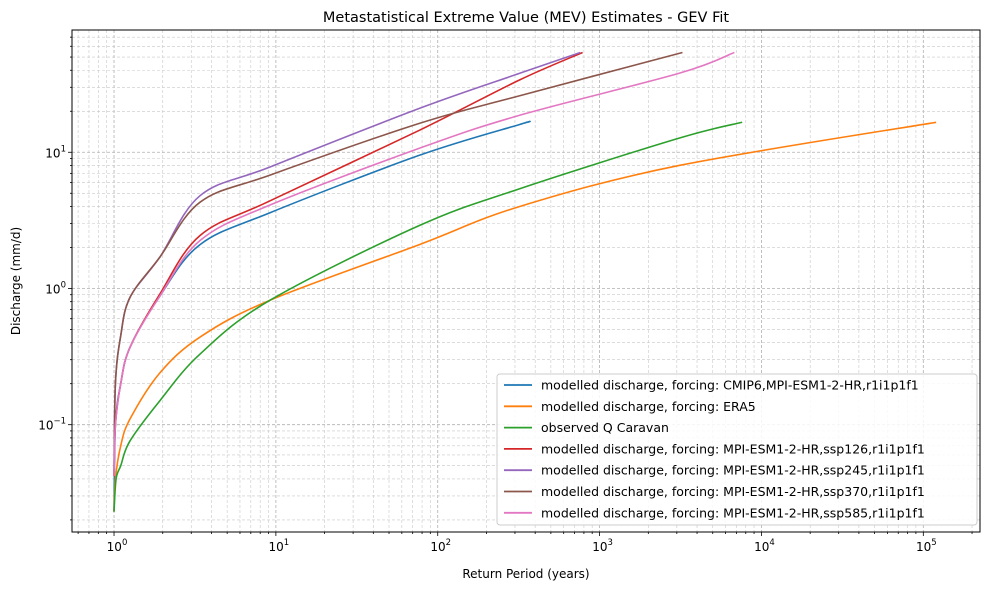  Describe the element at coordinates (771, 543) in the screenshot. I see `tick-exponent: 4` at that location.